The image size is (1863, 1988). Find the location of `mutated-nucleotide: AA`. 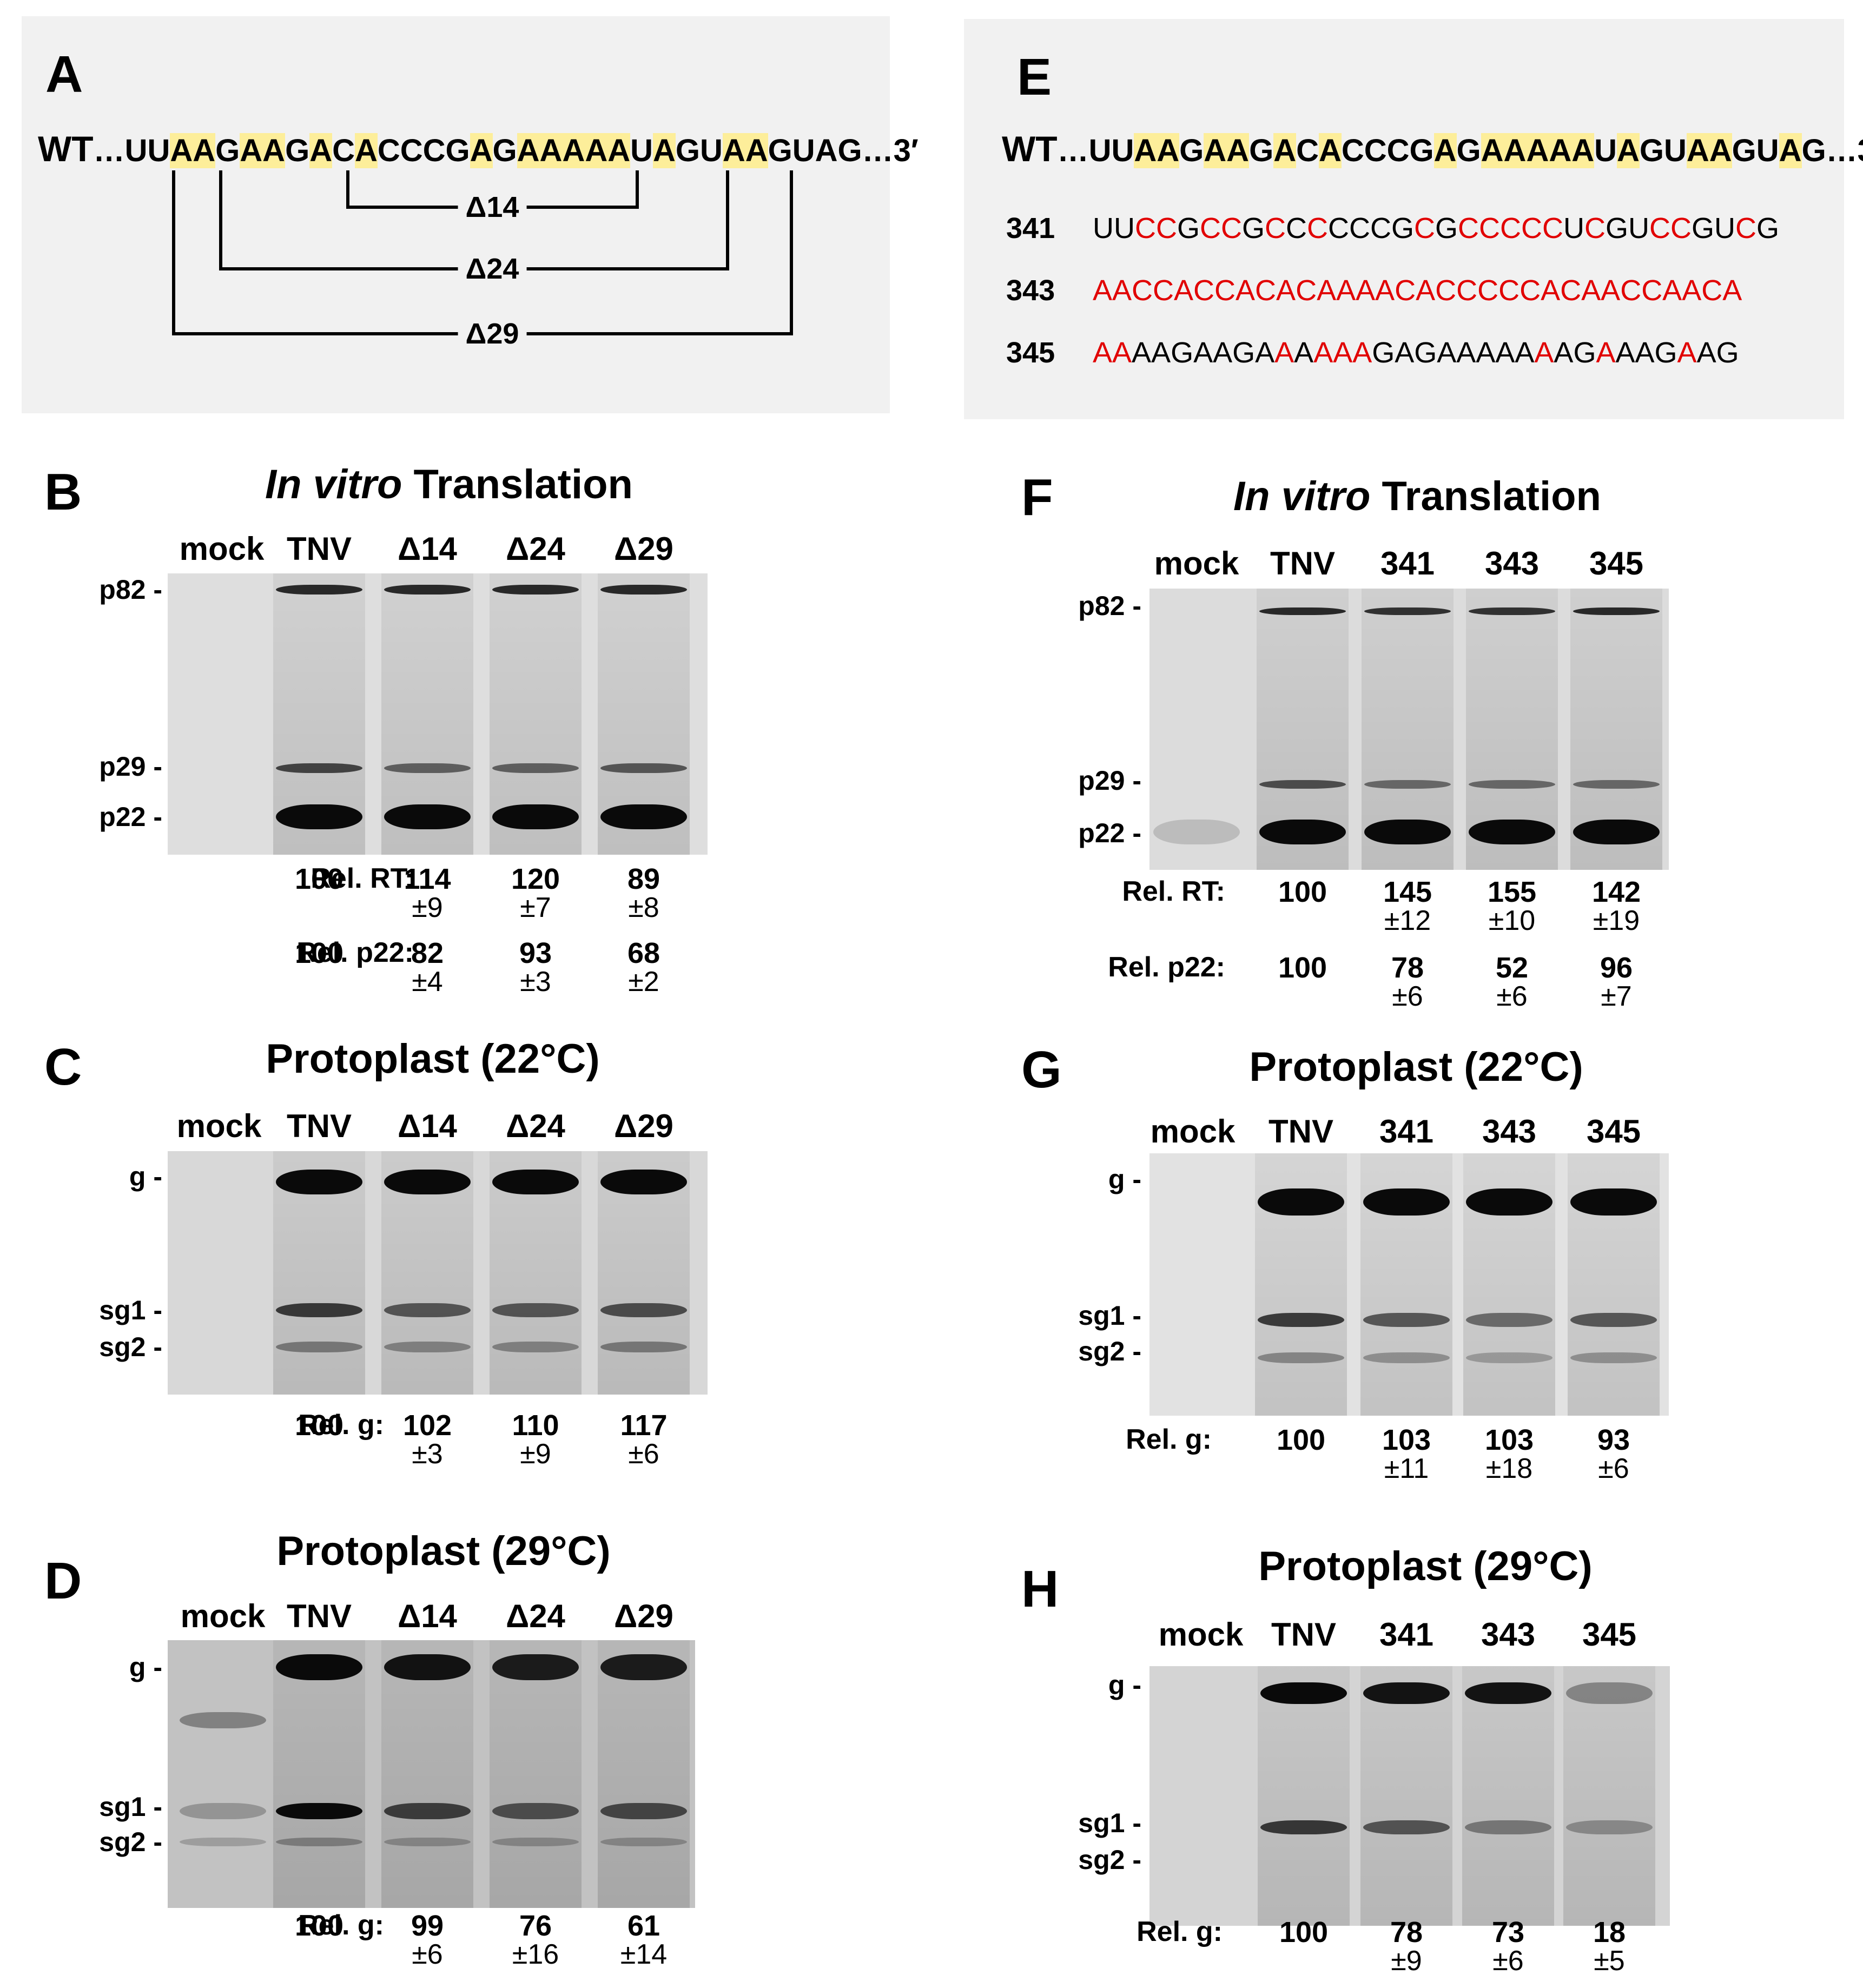

mutated-nucleotide: AA is located at coordinates (1113, 352).